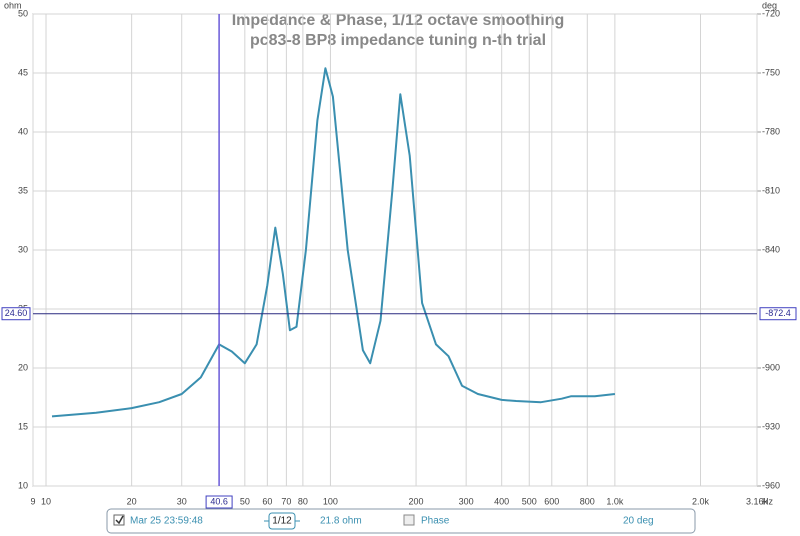  I want to click on y-tick-label: 30, so click(23, 249).